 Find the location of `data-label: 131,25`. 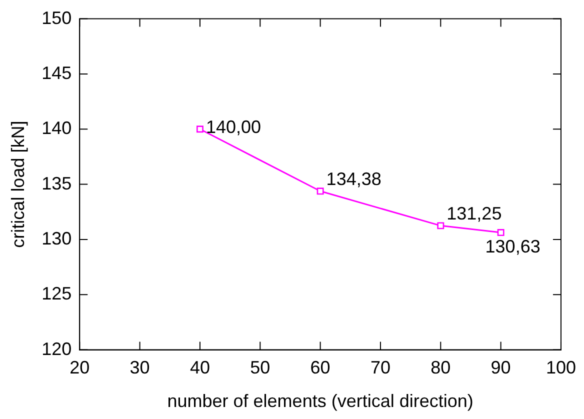

data-label: 131,25 is located at coordinates (474, 214).